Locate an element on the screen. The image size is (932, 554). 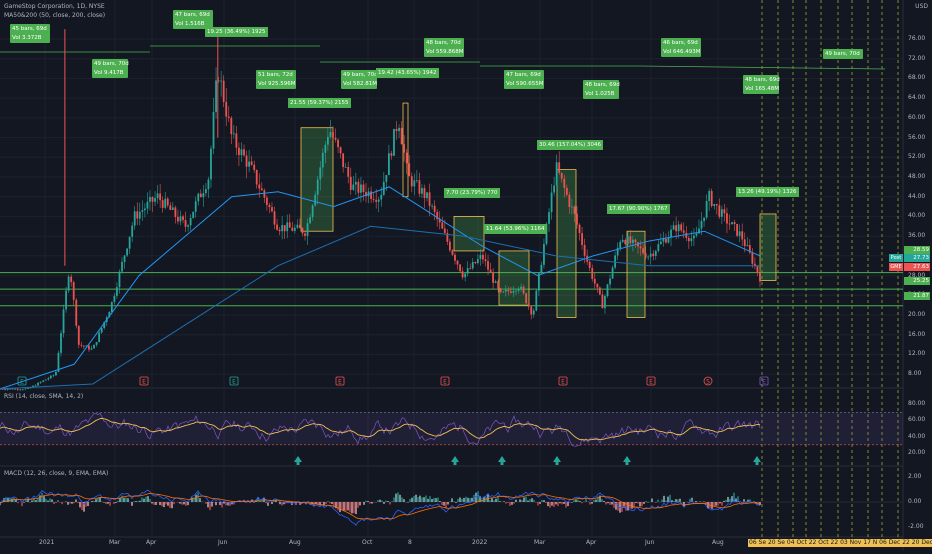
rally-box is located at coordinates (768, 247).